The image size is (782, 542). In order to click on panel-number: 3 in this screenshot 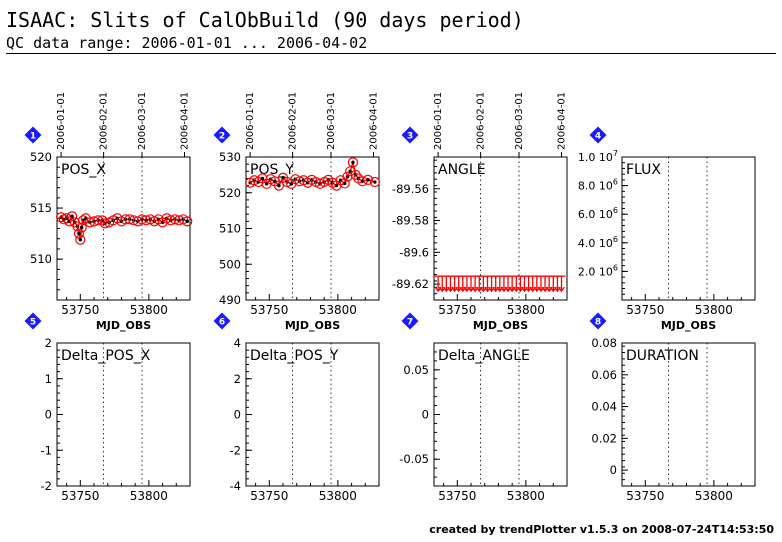, I will do `click(410, 137)`.